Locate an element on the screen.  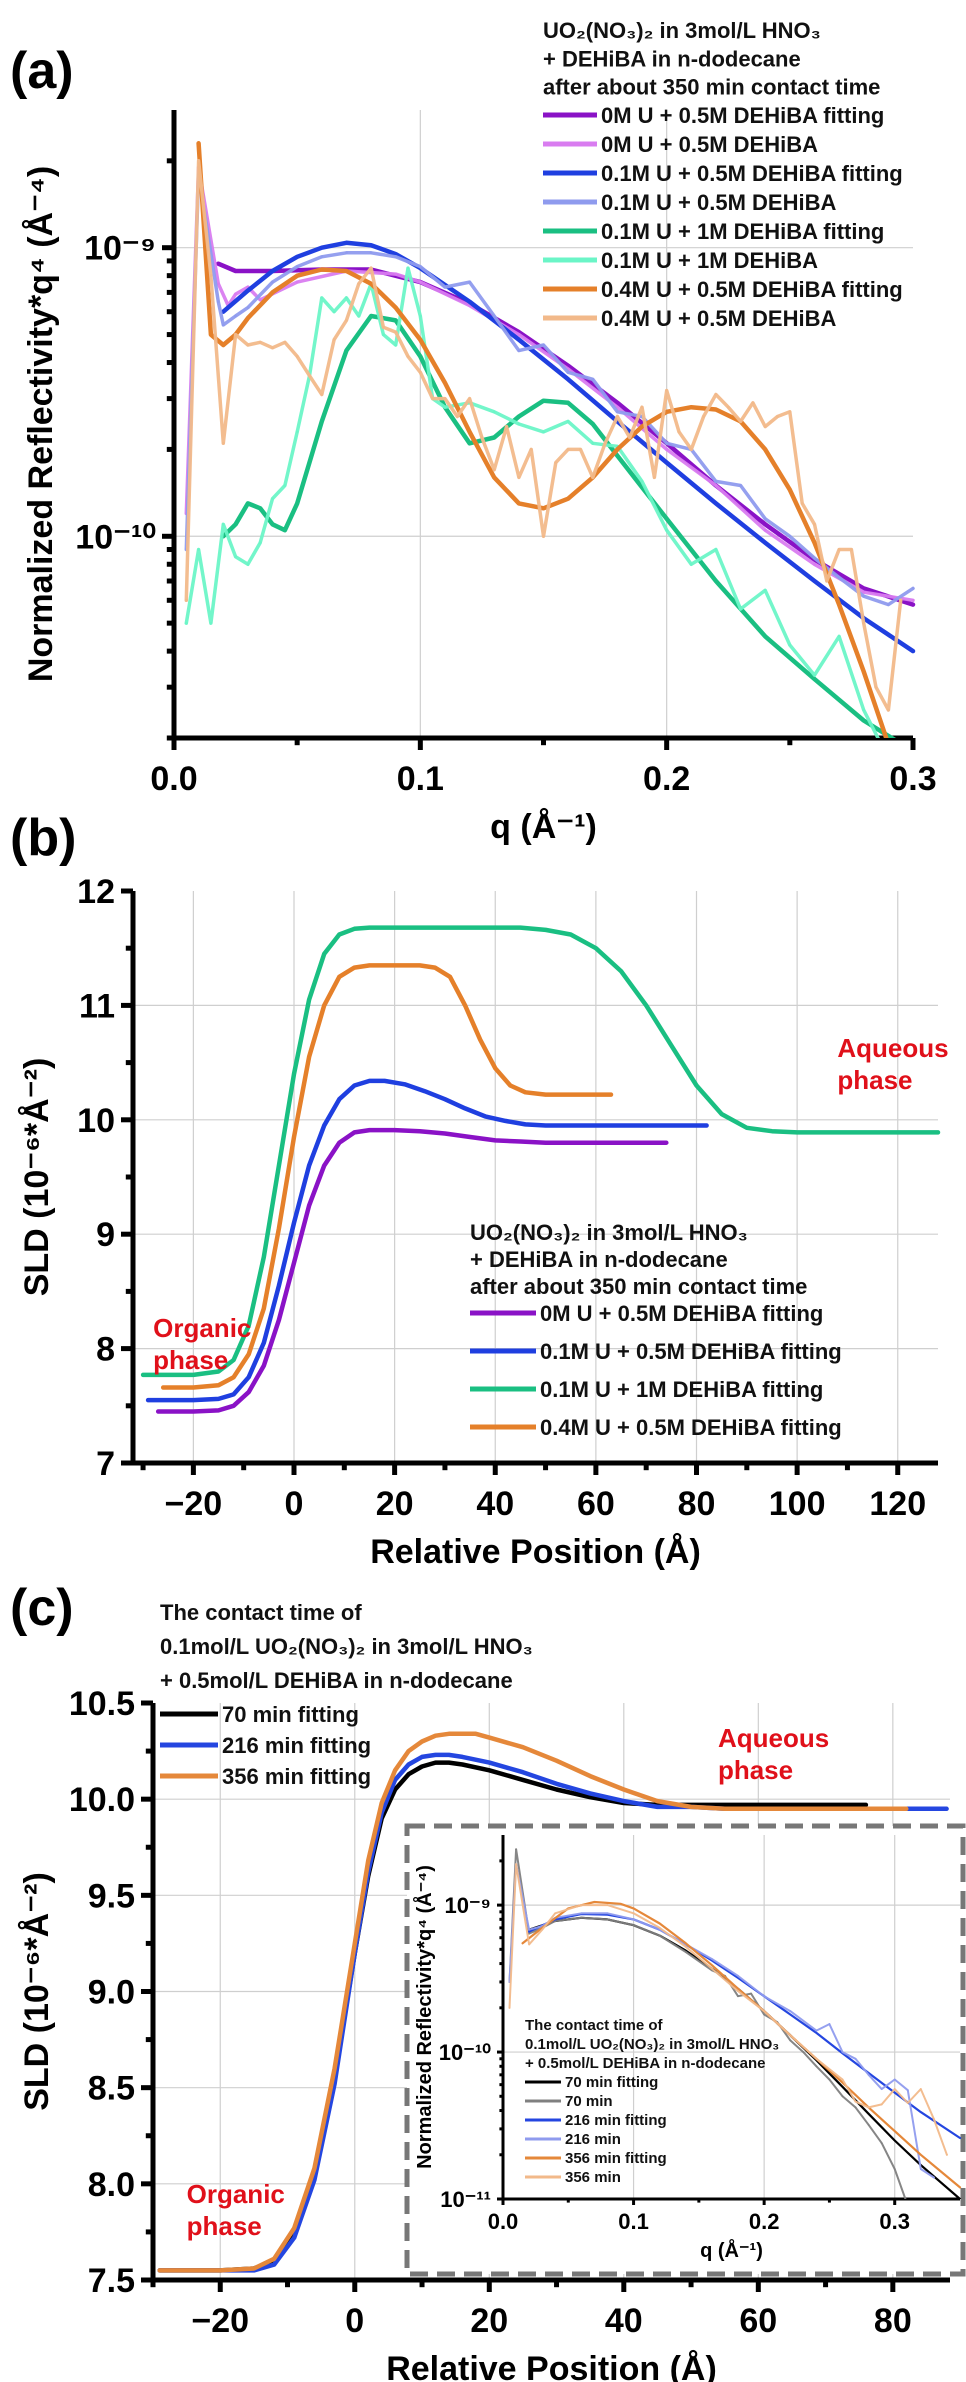
legend-title-line: + DEHiBA in n-dodecane is located at coordinates (672, 58).